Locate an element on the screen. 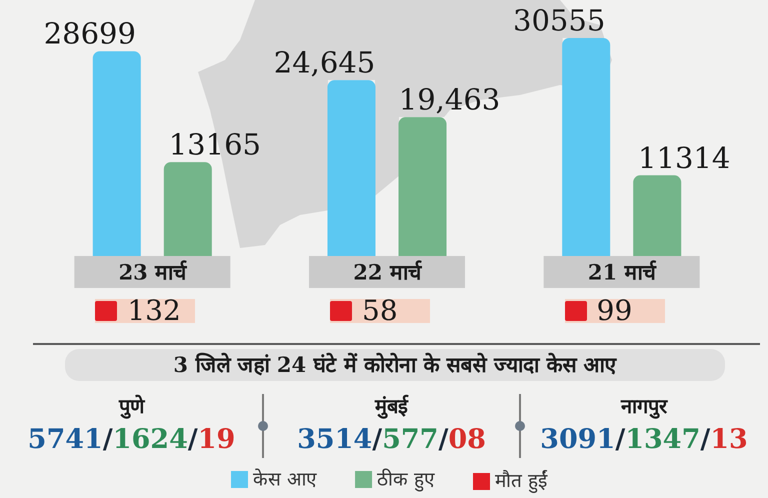 The width and height of the screenshot is (768, 498). legend-label: केस आए is located at coordinates (285, 479).